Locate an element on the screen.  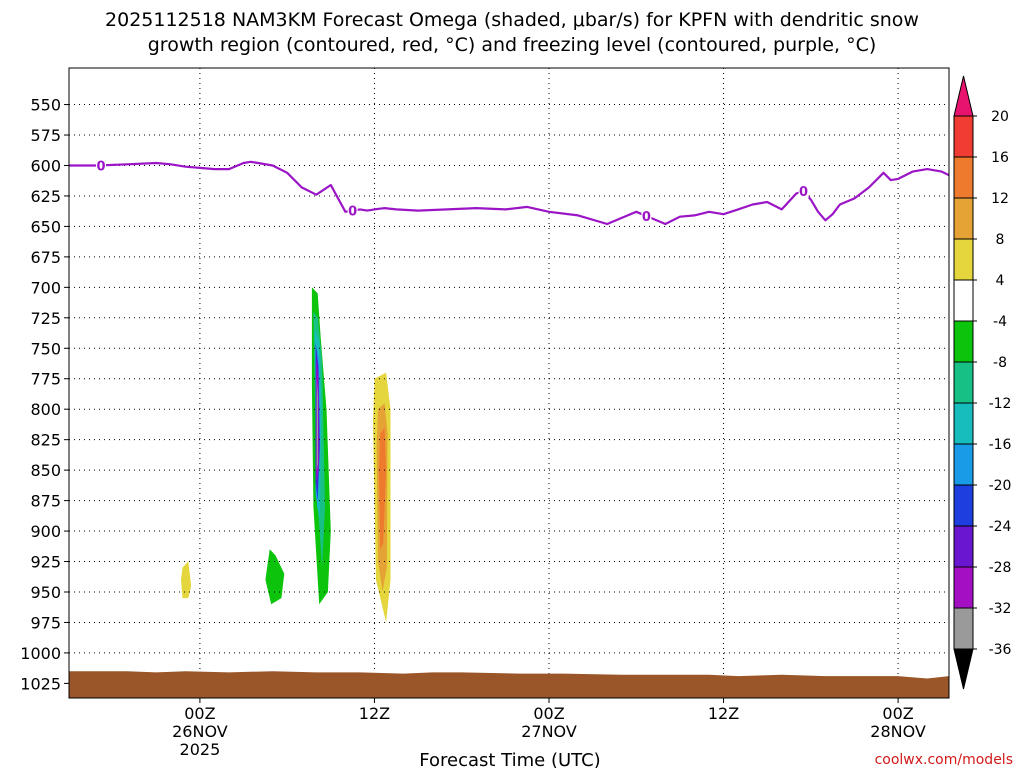
x-axis-label: Forecast Time (UTC) is located at coordinates (509, 759).